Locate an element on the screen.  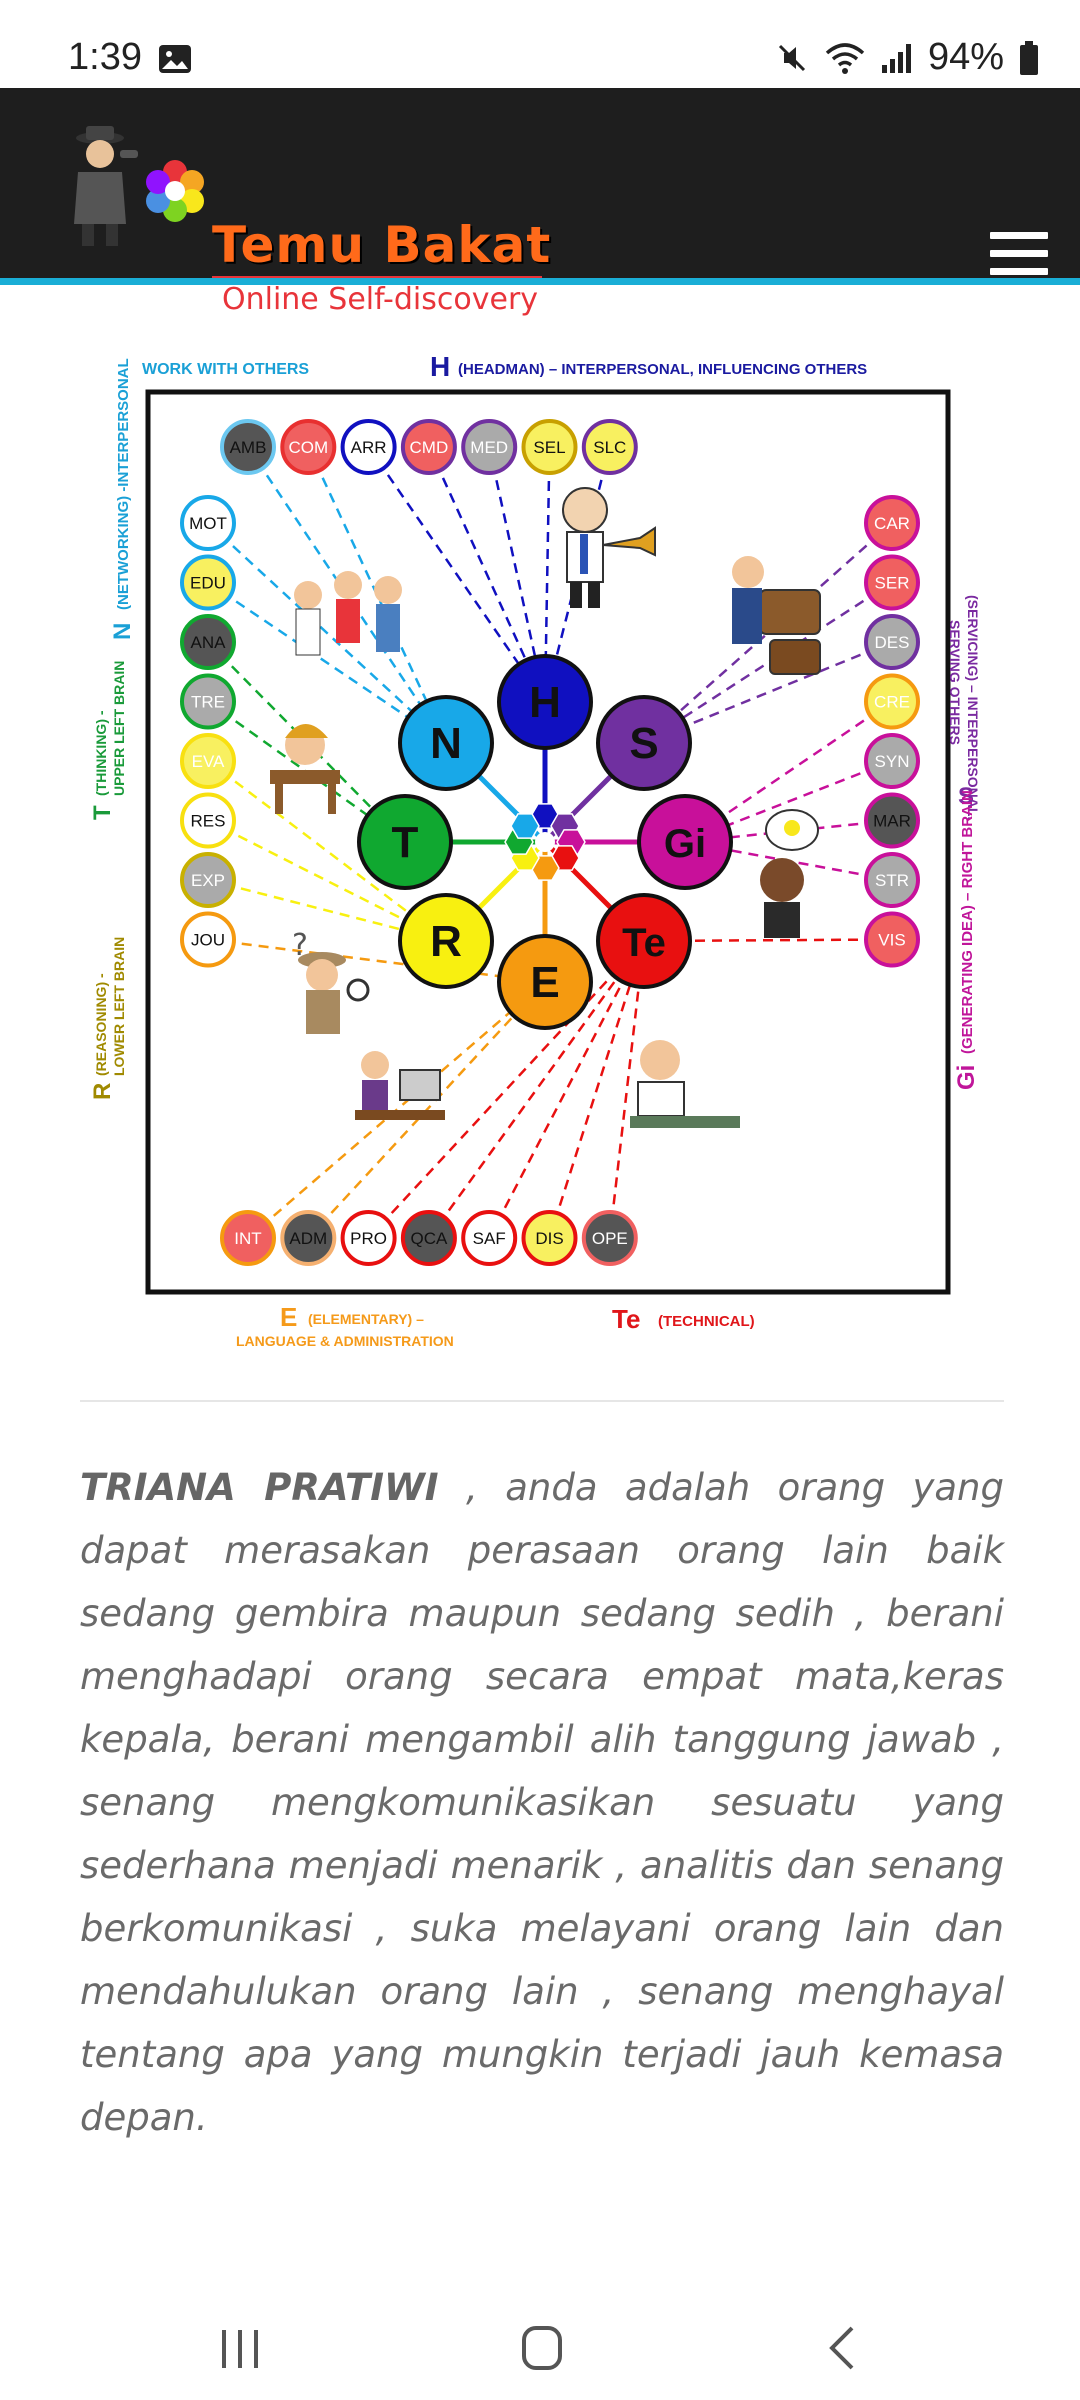
node-qca: QCA is located at coordinates (428, 1238).